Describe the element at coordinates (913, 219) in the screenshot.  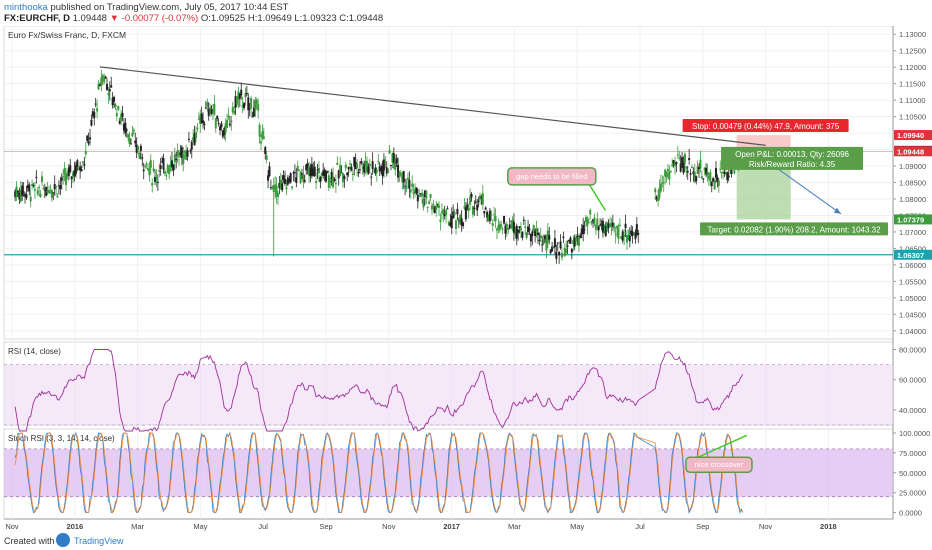
I see `price-tag` at that location.